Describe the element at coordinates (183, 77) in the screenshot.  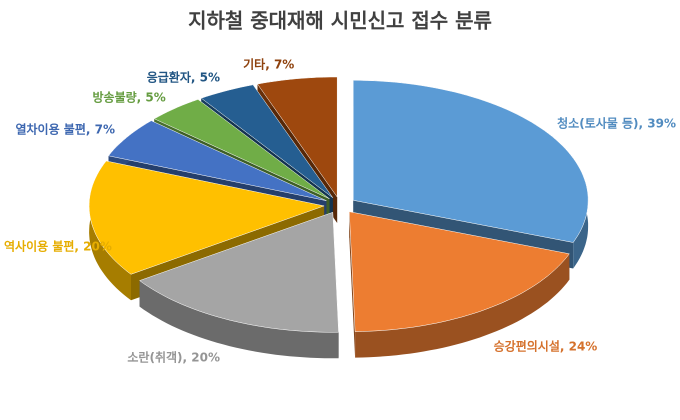
I see `data-label: 응급환자, 5%` at that location.